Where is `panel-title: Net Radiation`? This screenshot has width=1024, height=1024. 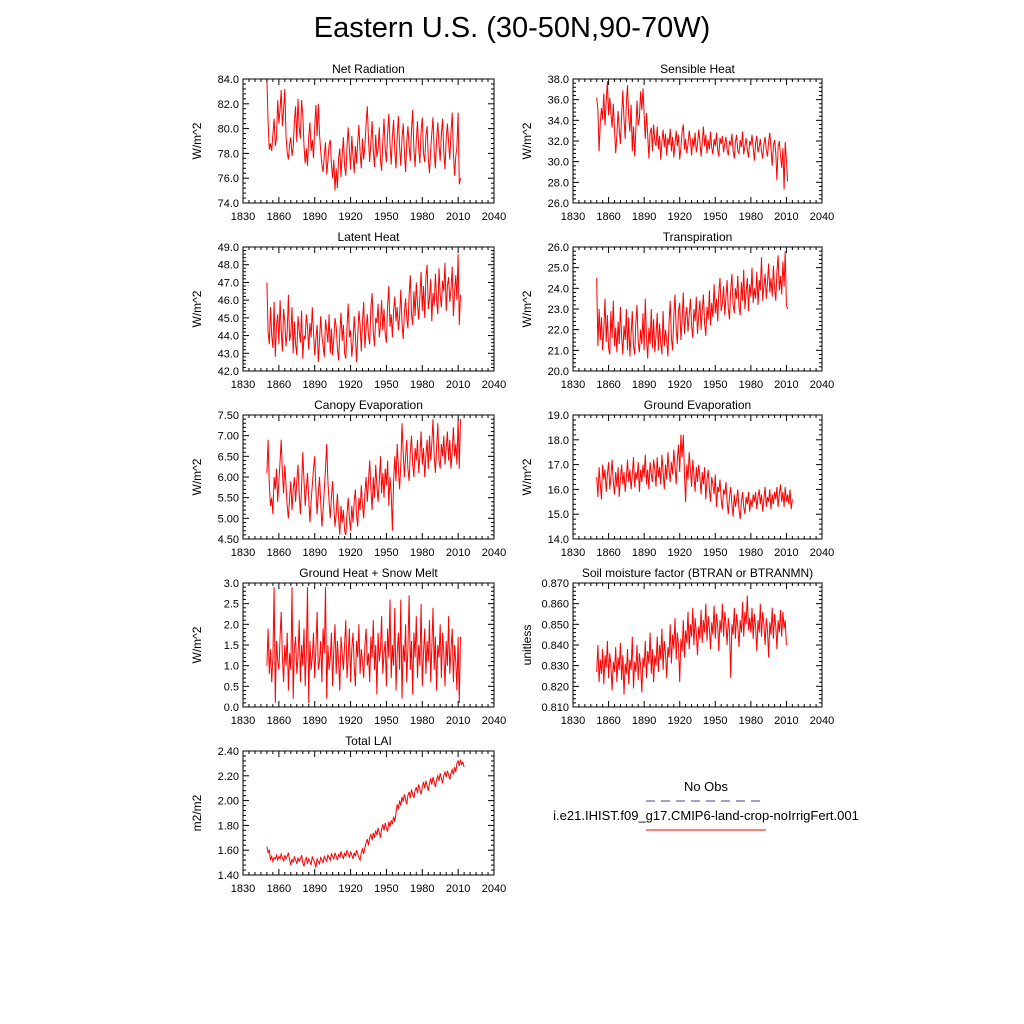 panel-title: Net Radiation is located at coordinates (368, 69).